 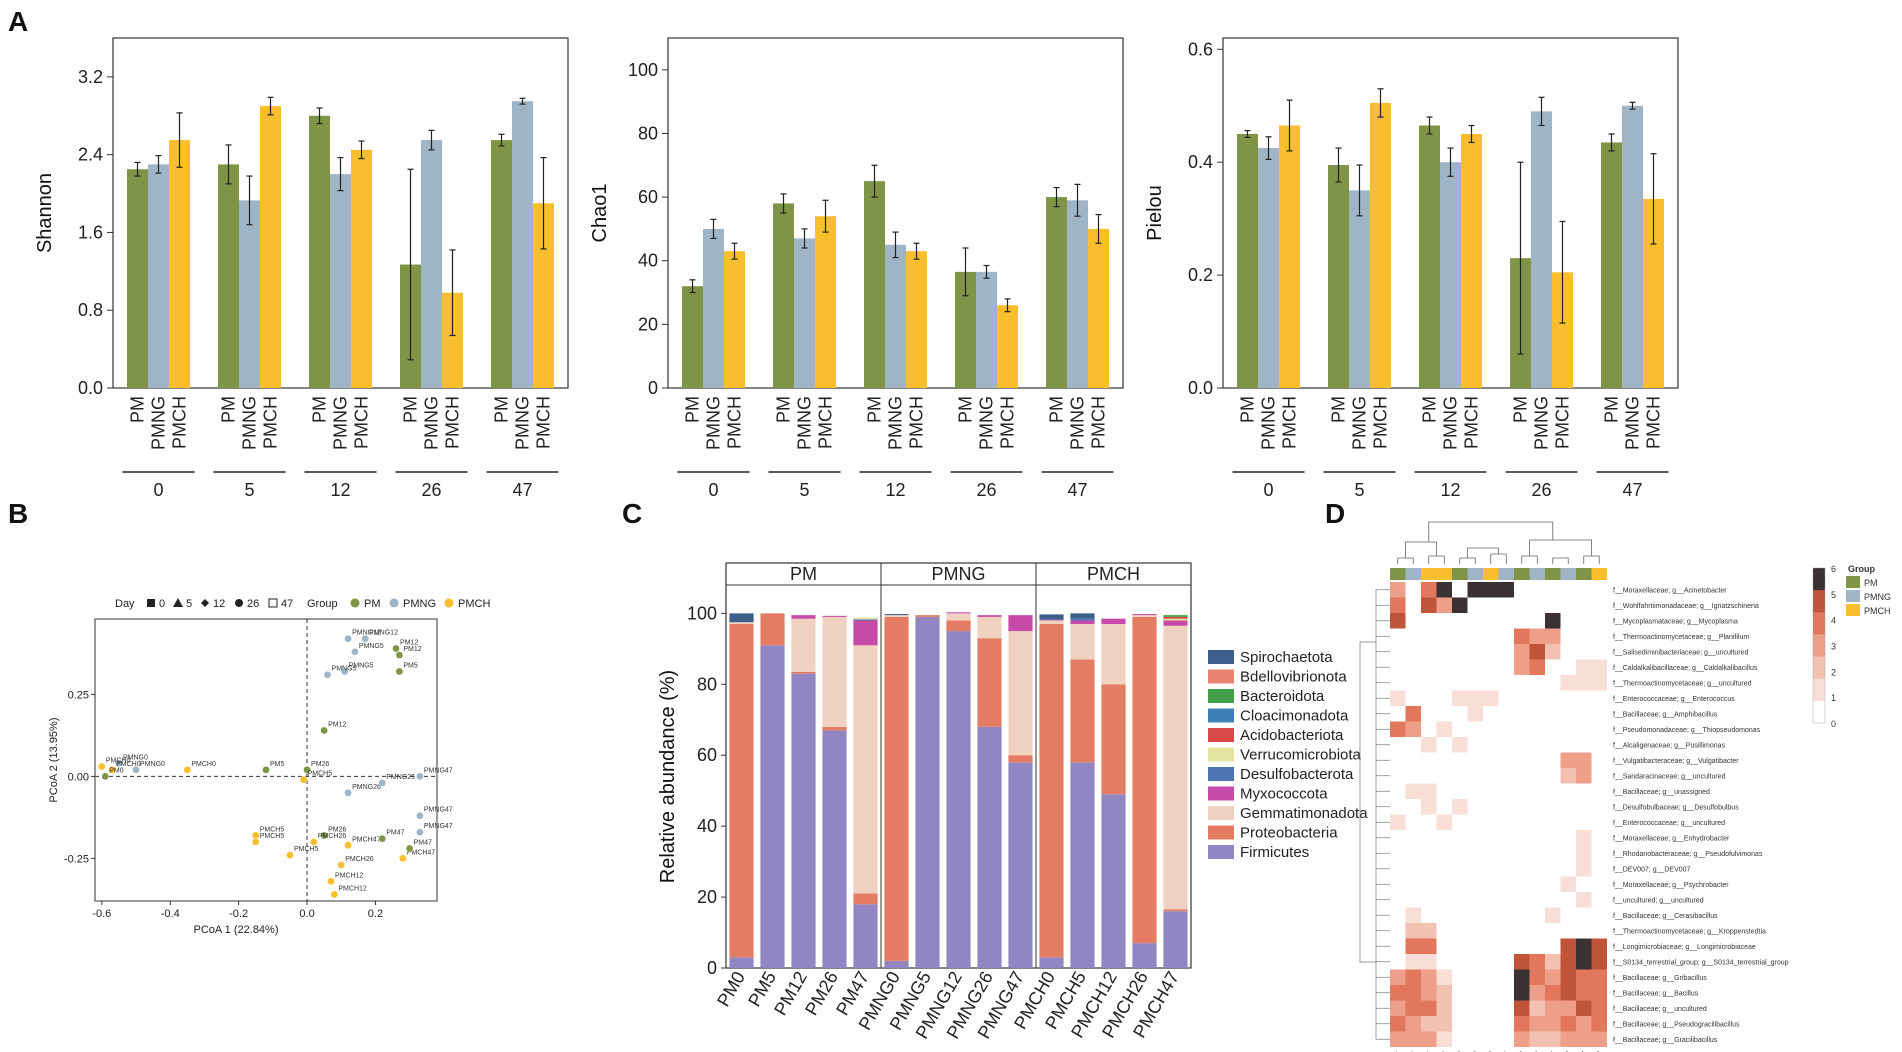 I want to click on column-label: PM0, so click(x=1457, y=1051).